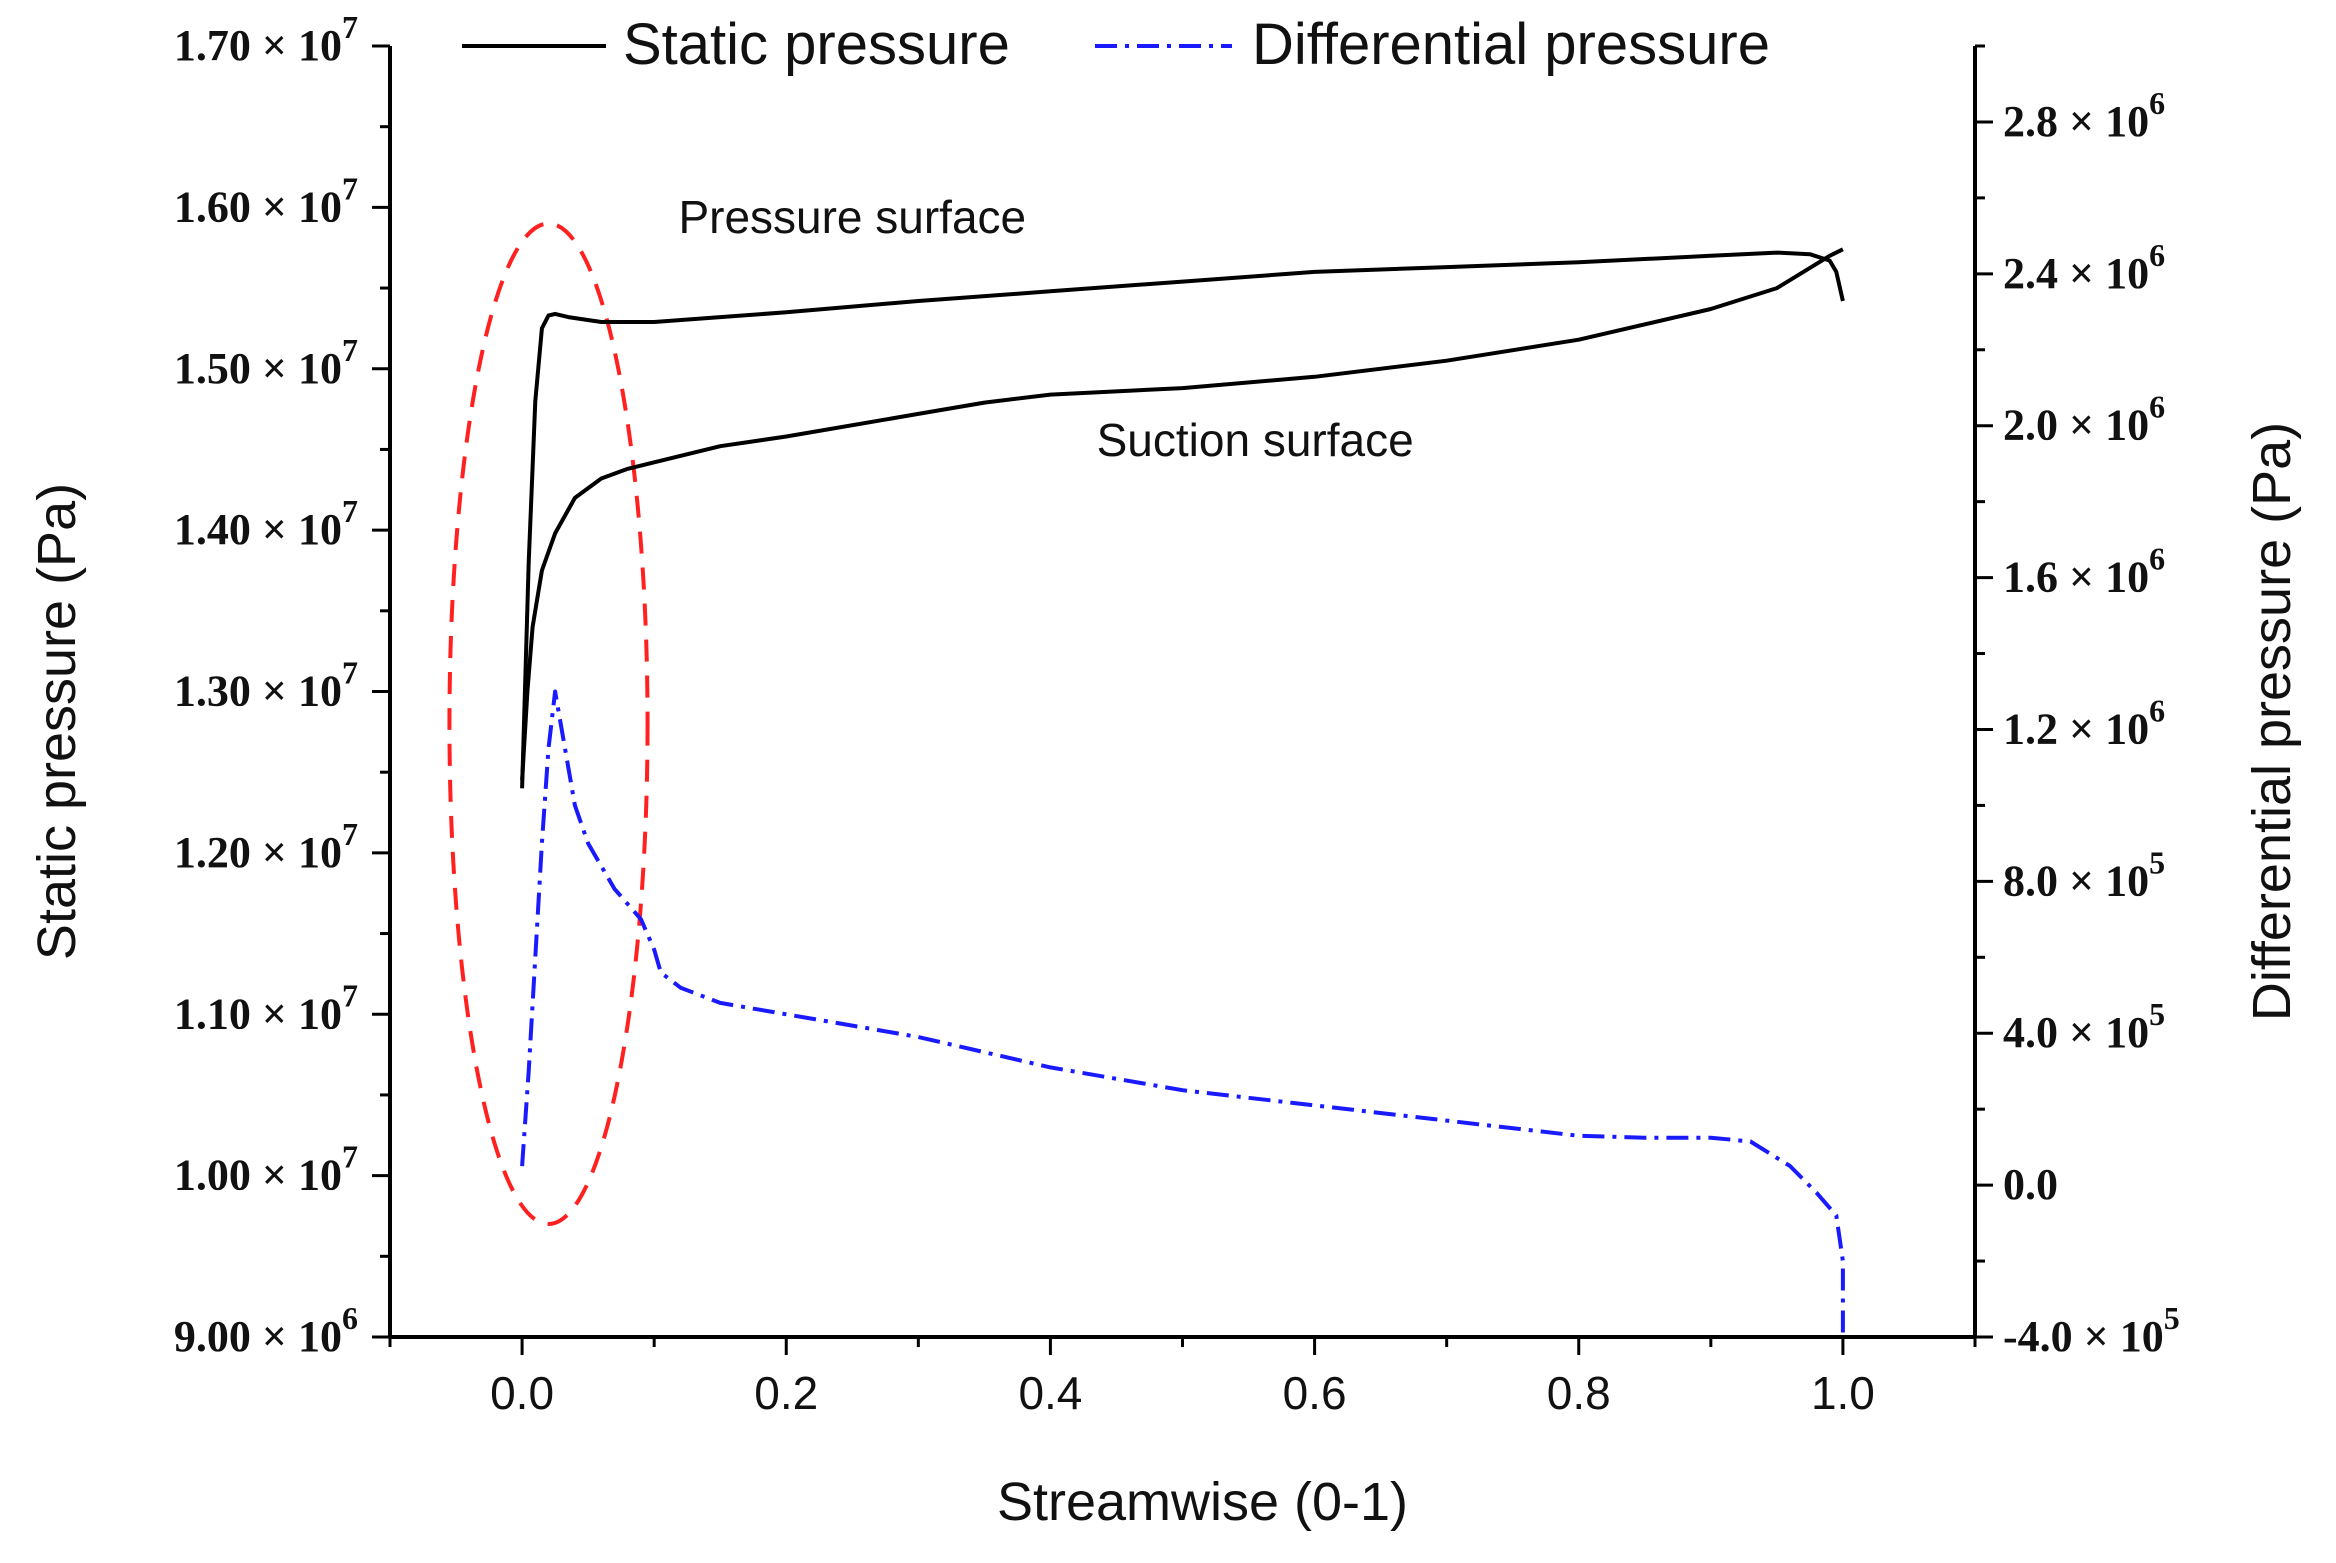  I want to click on y-left-tick-label: 1.30 × 10⁷, so click(266, 685).